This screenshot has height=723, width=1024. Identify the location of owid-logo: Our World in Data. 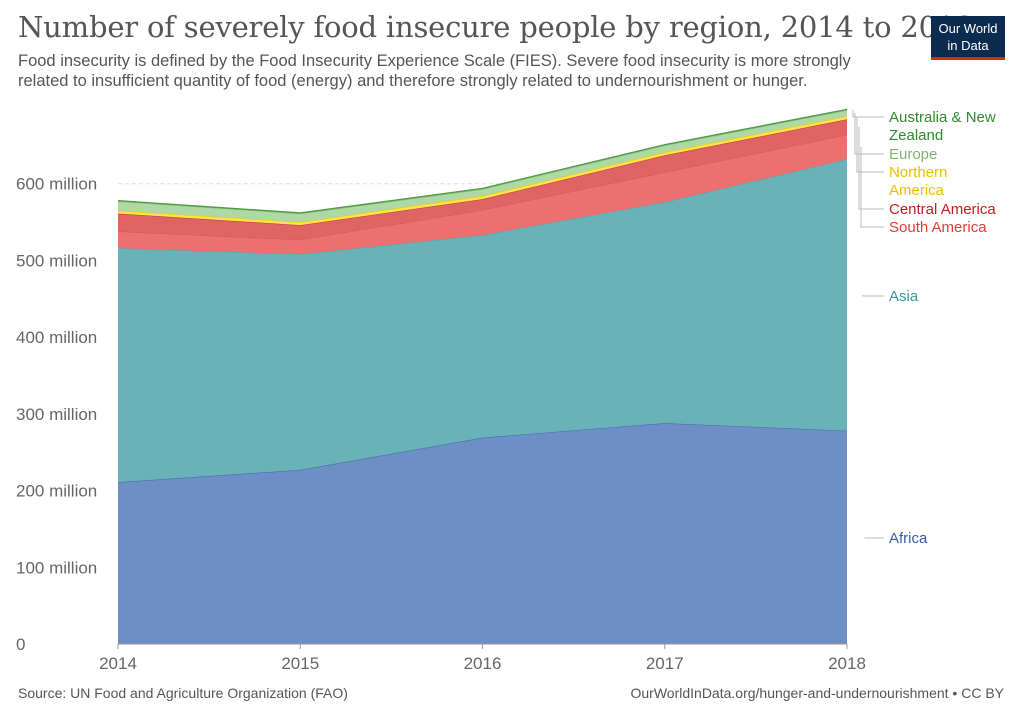
(968, 38).